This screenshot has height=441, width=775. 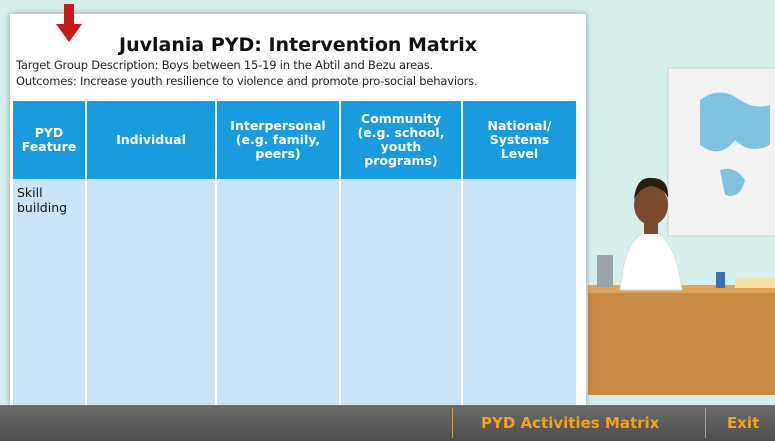 I want to click on desk, so click(x=681, y=342).